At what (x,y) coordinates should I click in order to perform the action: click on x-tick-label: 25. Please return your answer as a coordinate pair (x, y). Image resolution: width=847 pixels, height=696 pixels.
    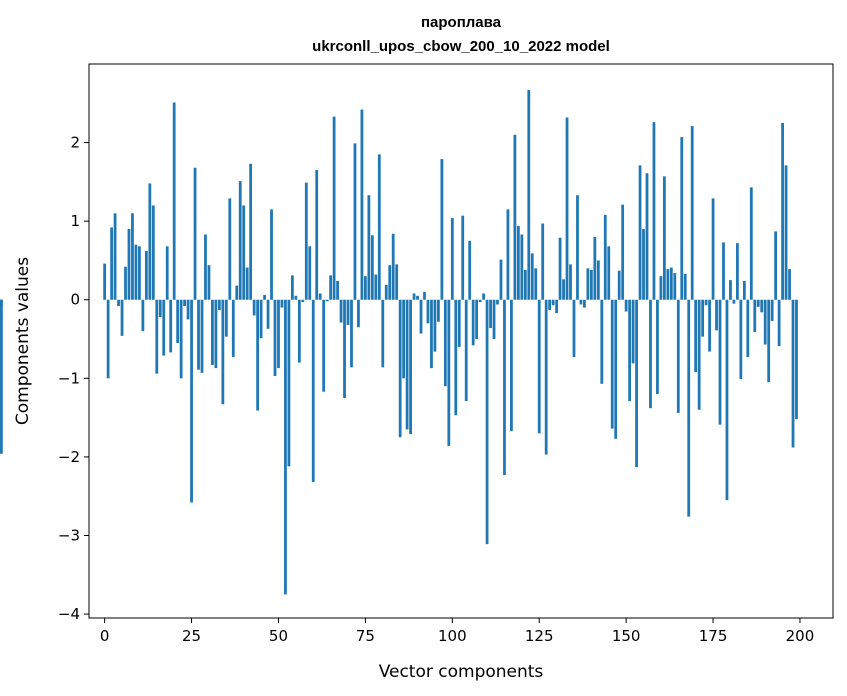
    Looking at the image, I should click on (191, 636).